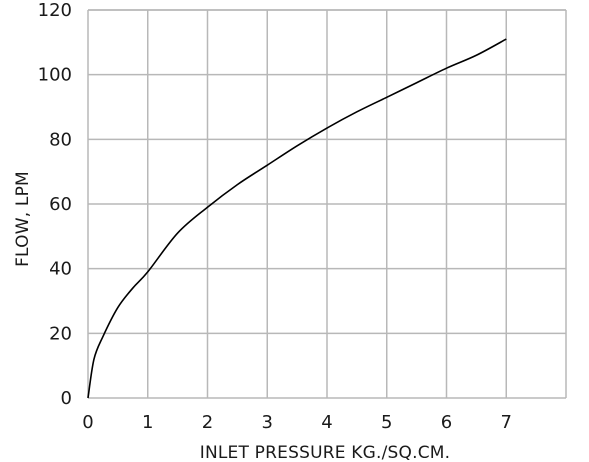 The width and height of the screenshot is (589, 462). Describe the element at coordinates (446, 422) in the screenshot. I see `x-tick-label: 6` at that location.